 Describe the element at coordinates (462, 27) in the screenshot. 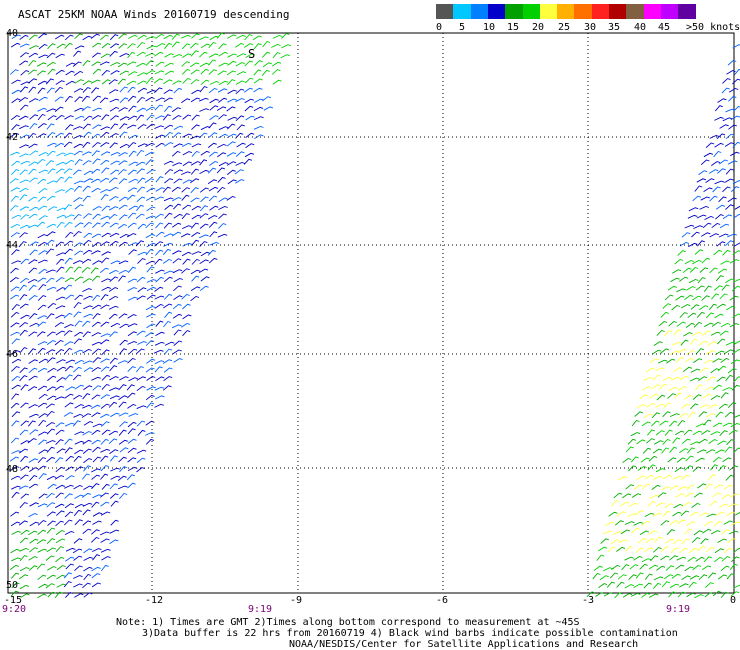

I see `scale-label: 5` at that location.